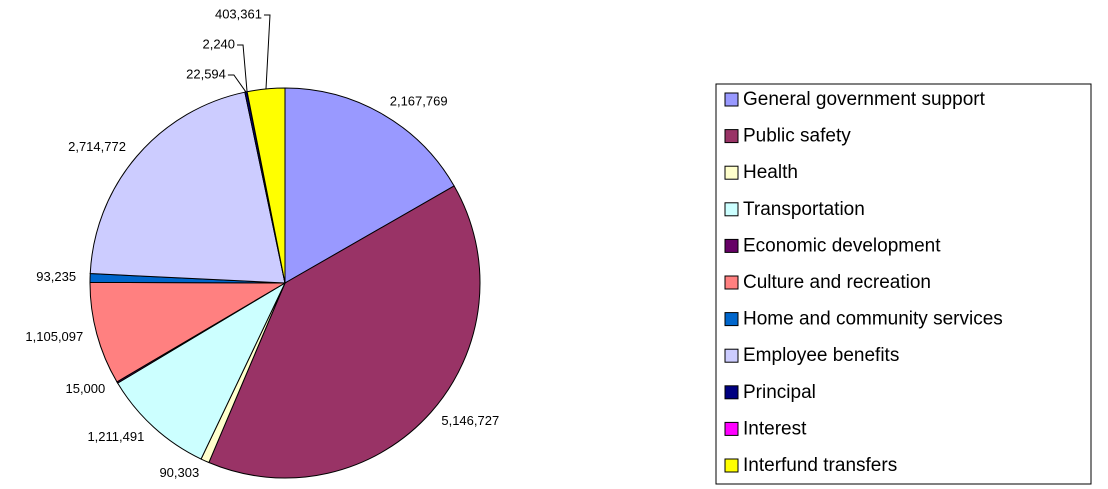  I want to click on legend-label: Interest, so click(775, 428).